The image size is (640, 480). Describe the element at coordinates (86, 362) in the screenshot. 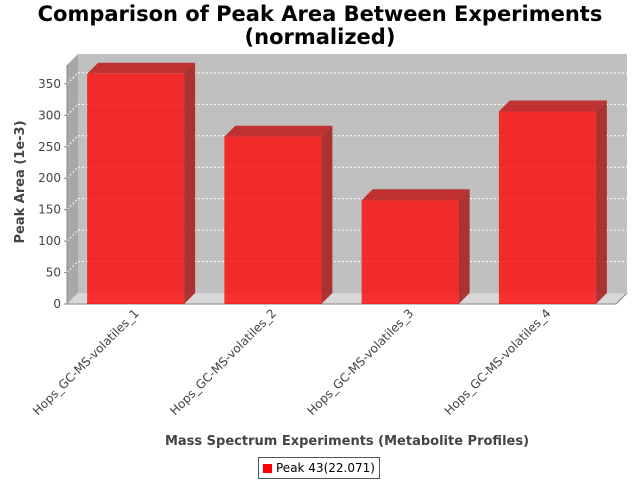

I see `x-tick-label: Hops_GC-MS-volatiles_1` at that location.